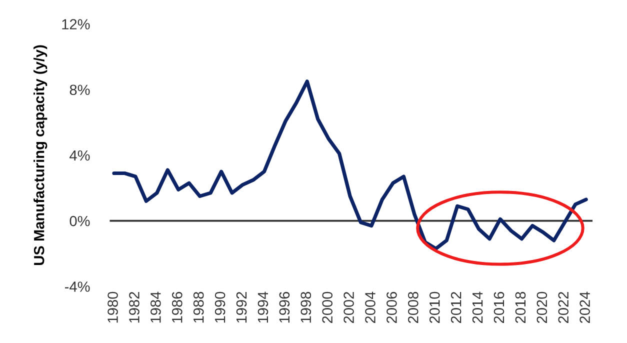  I want to click on x-tick-label: 2018, so click(520, 307).